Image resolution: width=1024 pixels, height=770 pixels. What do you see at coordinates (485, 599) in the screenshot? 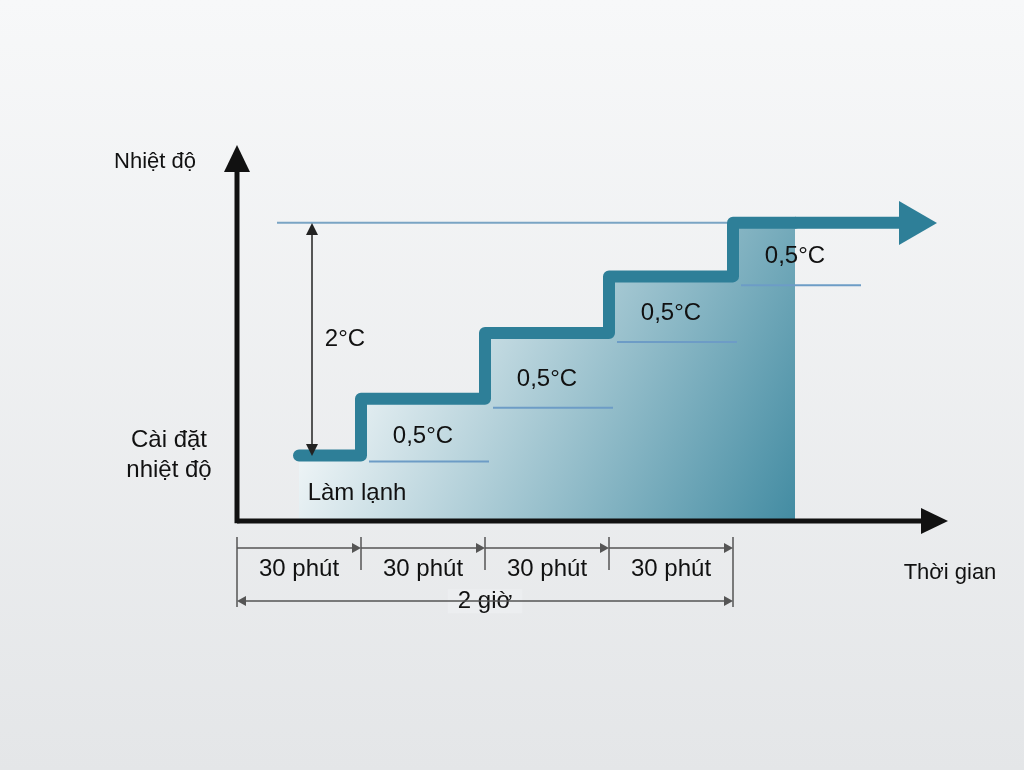
I see `text: 2 giờ` at bounding box center [485, 599].